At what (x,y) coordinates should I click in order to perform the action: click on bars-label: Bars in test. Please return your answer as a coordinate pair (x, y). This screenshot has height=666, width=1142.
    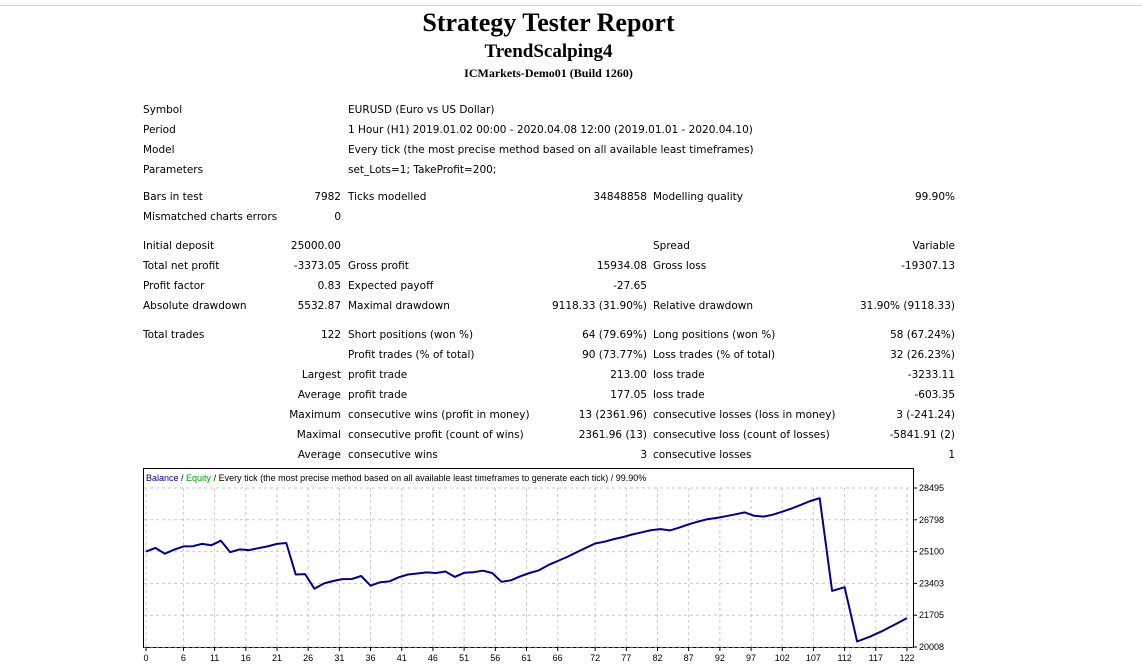
    Looking at the image, I should click on (173, 197).